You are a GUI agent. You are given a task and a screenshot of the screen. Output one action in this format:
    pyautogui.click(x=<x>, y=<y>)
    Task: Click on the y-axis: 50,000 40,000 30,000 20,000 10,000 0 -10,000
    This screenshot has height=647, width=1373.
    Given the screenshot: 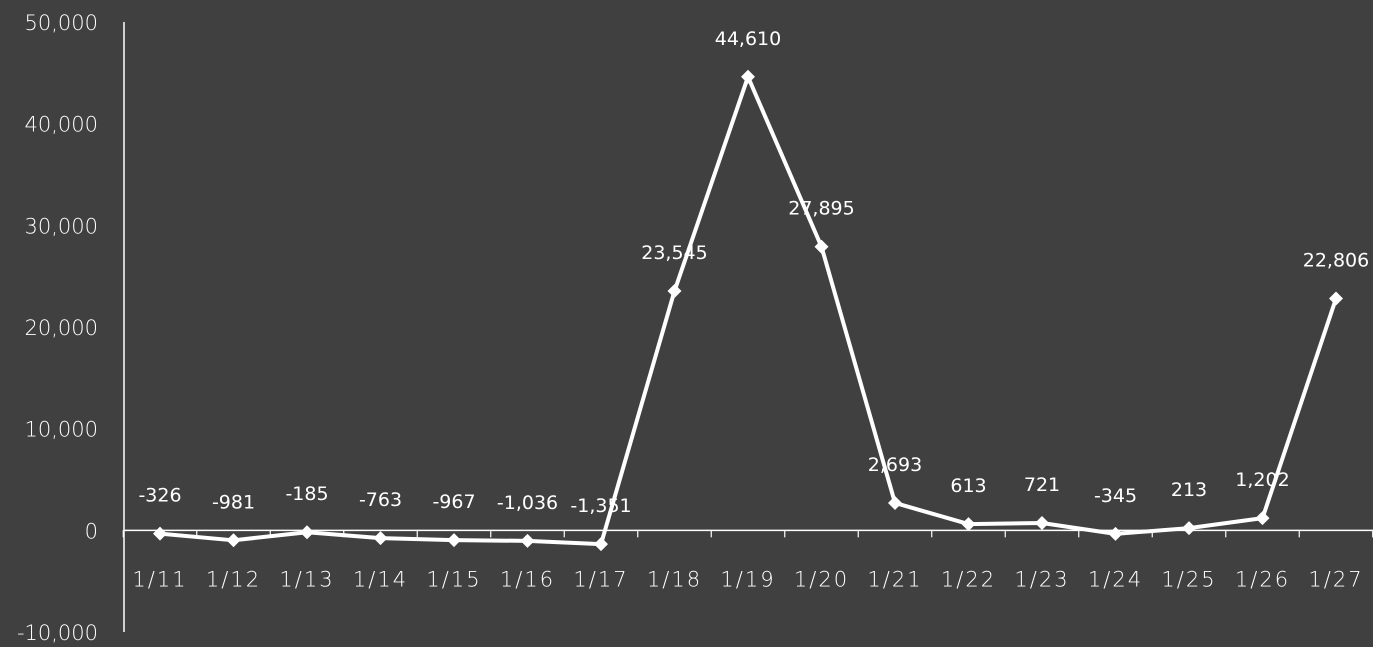 What is the action you would take?
    pyautogui.click(x=71, y=328)
    